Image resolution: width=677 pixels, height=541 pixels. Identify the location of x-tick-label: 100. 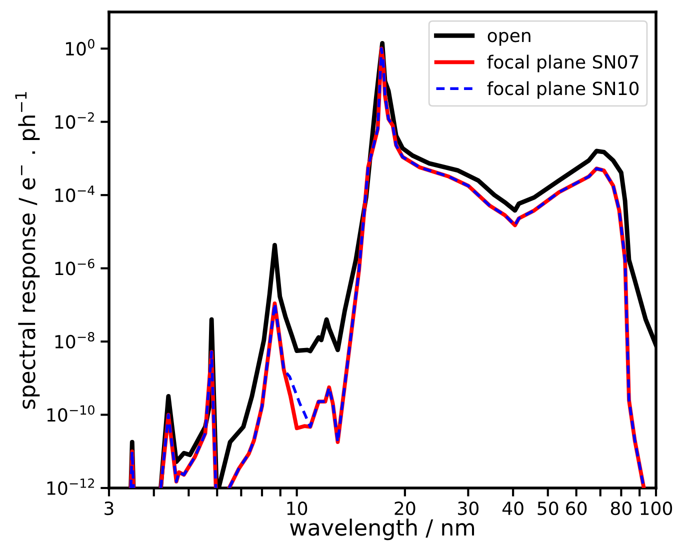
(656, 509).